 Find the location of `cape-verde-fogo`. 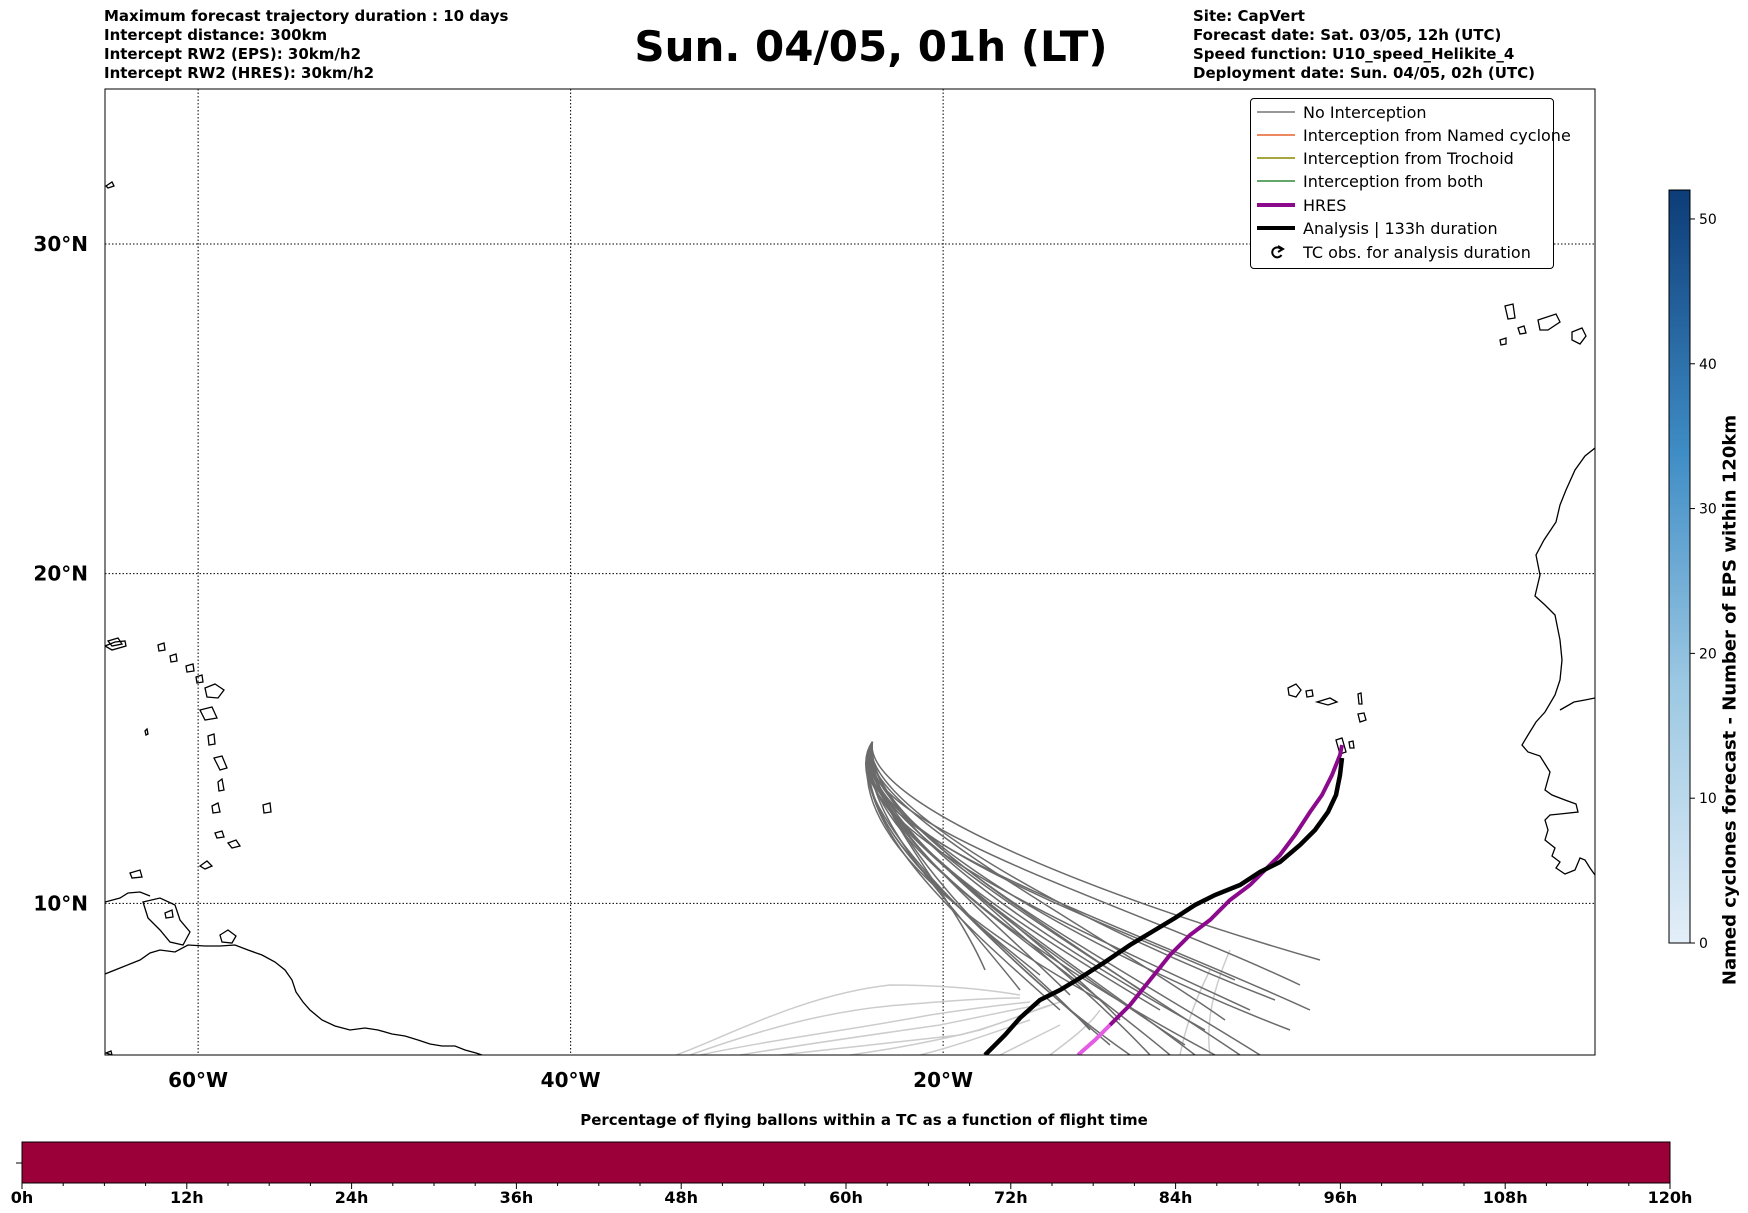

cape-verde-fogo is located at coordinates (1351, 744).